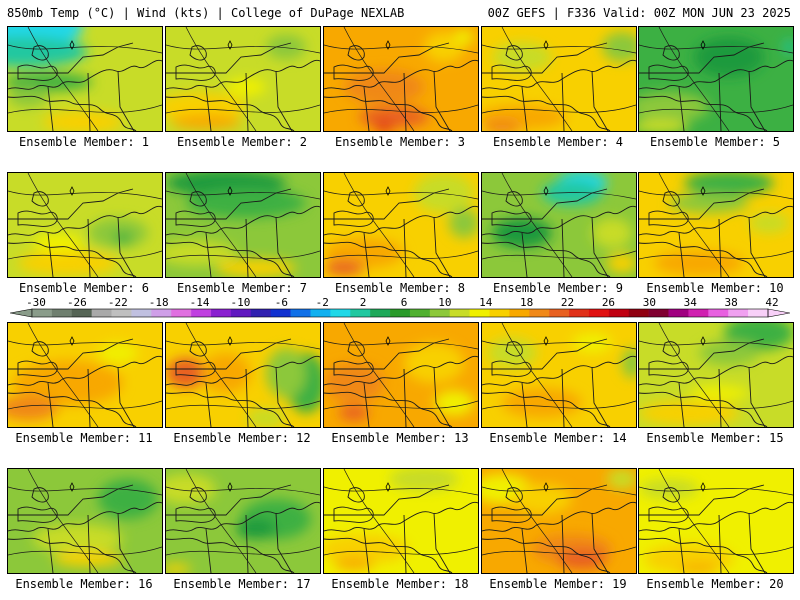 The image size is (800, 600). Describe the element at coordinates (200, 303) in the screenshot. I see `colorbar-tick-label: -14` at that location.